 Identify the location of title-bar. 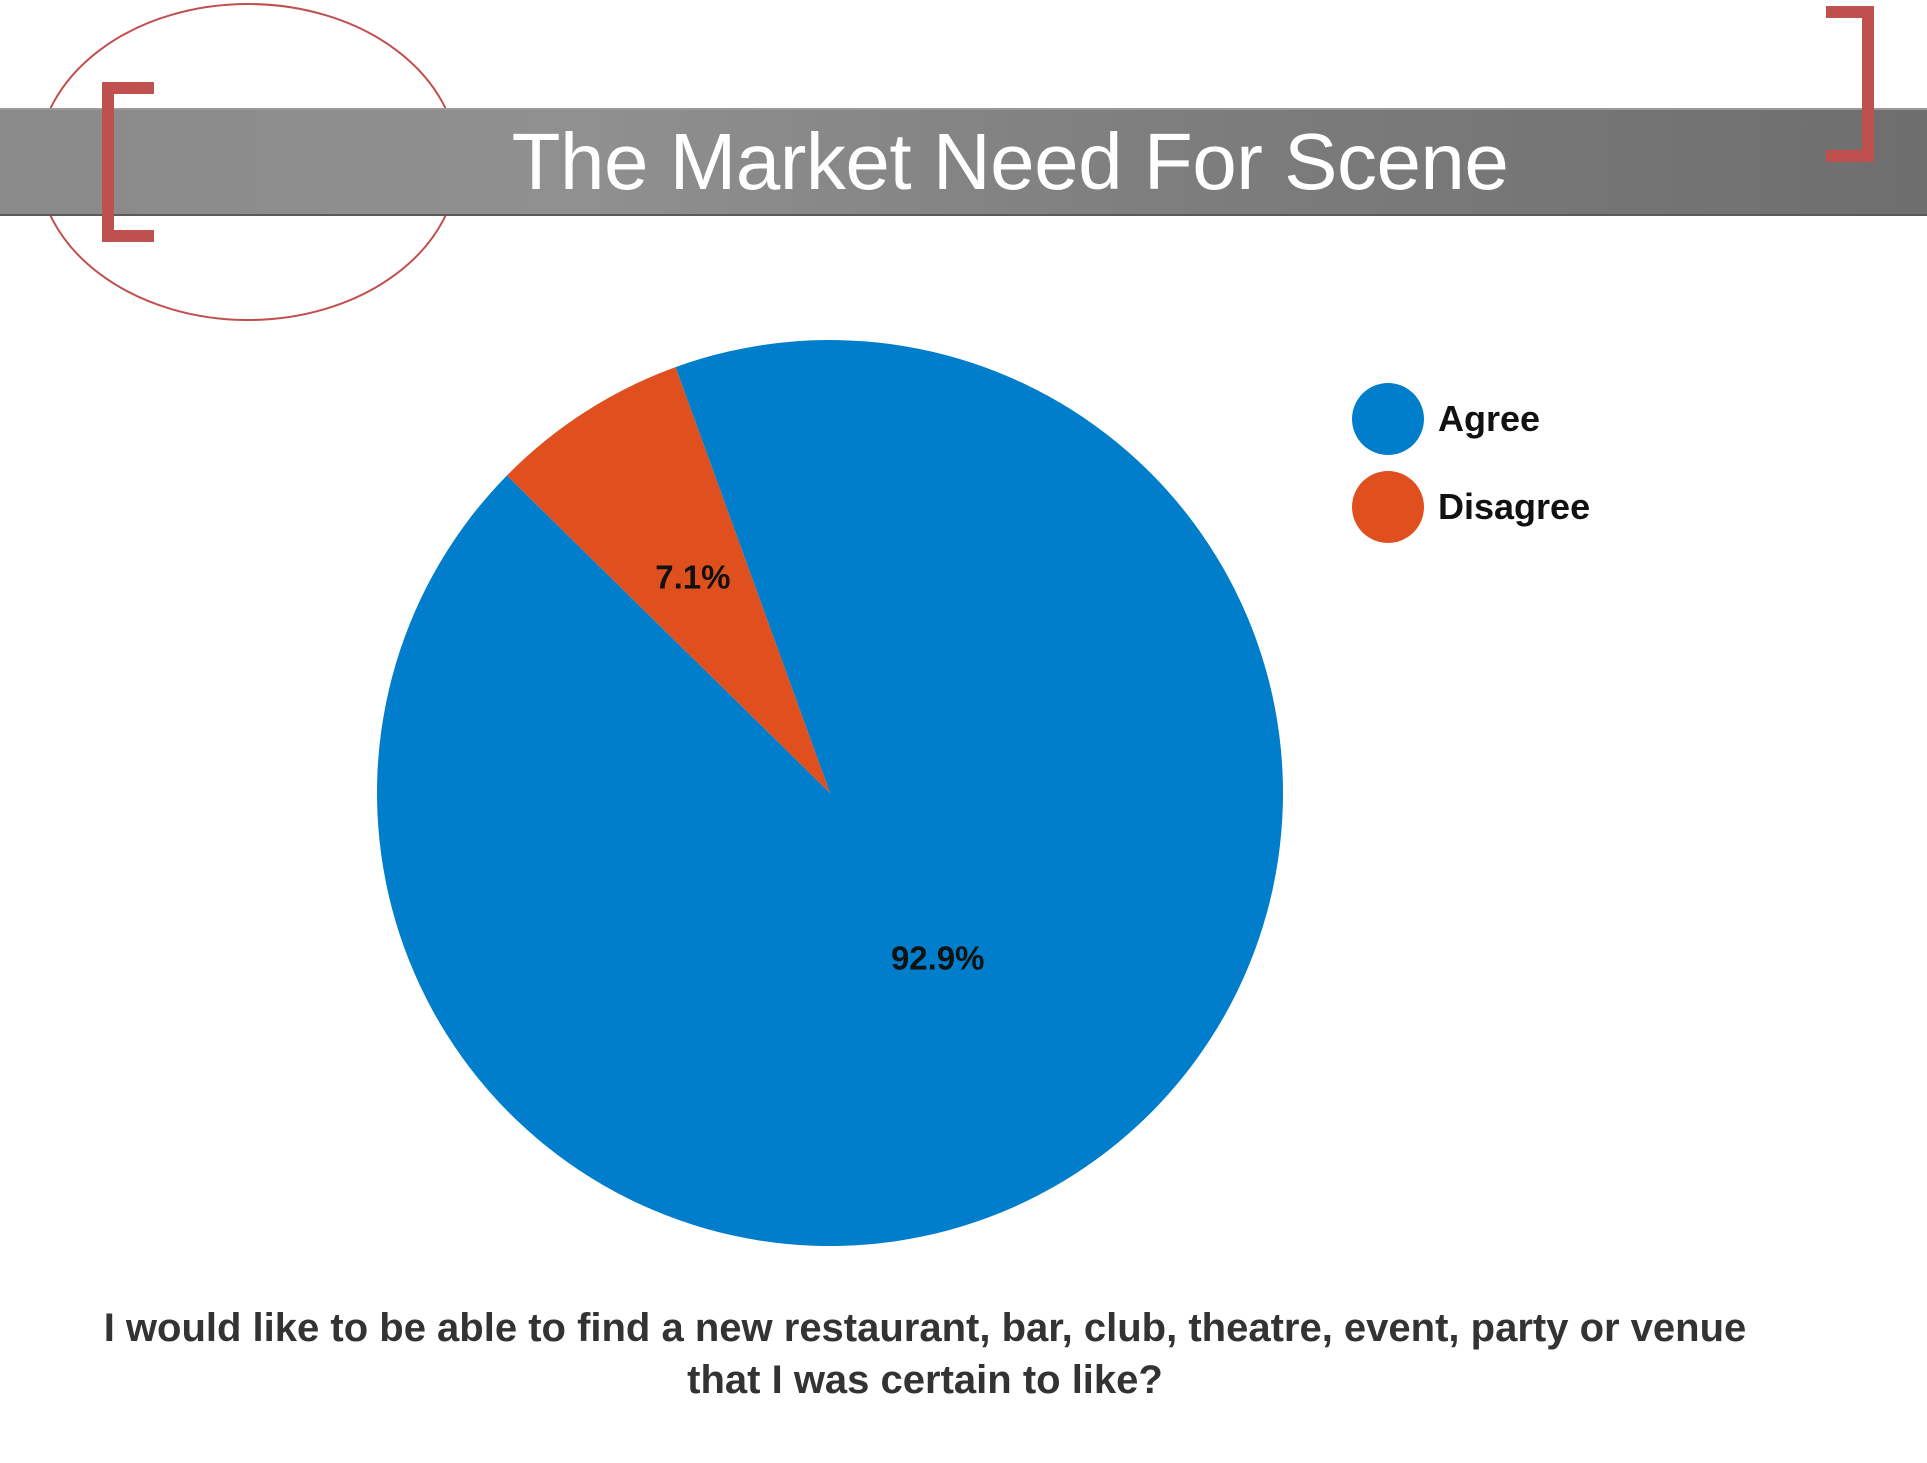
(963, 162).